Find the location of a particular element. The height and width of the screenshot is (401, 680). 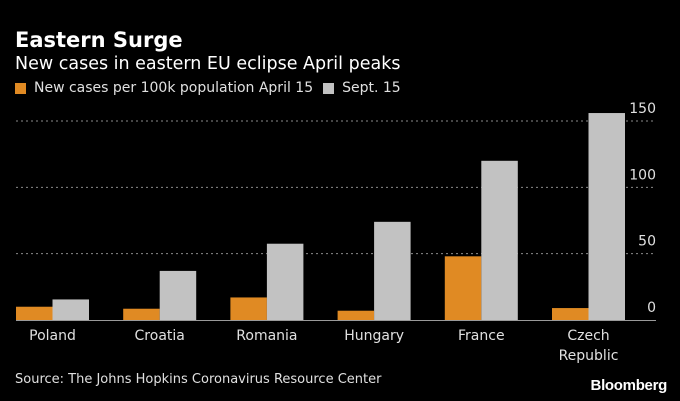

bar-sept-romania is located at coordinates (285, 281).